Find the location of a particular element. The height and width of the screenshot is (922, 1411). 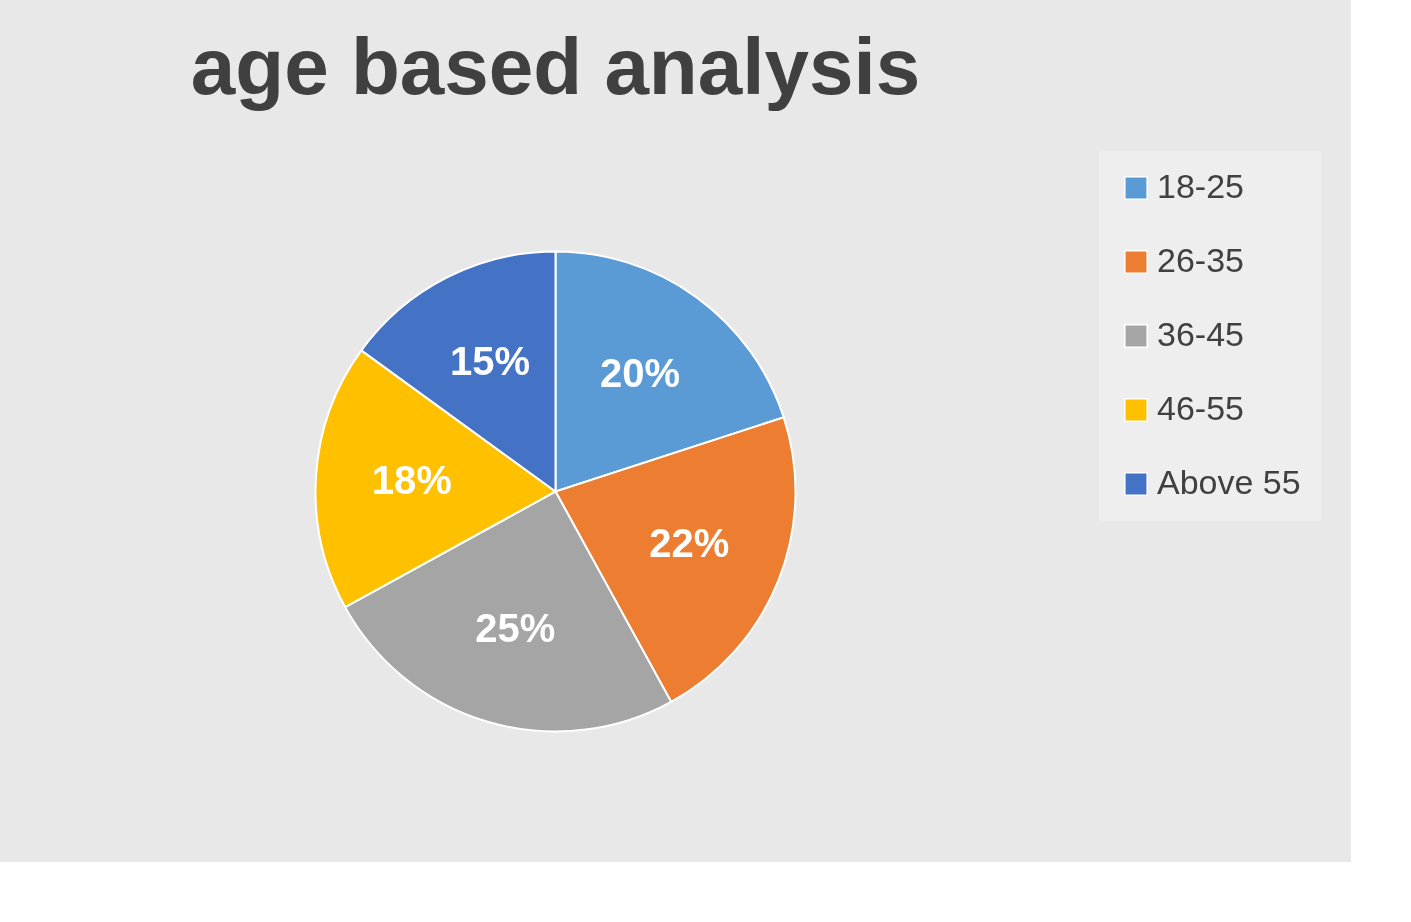

legend-label: 46-55 is located at coordinates (1200, 408).